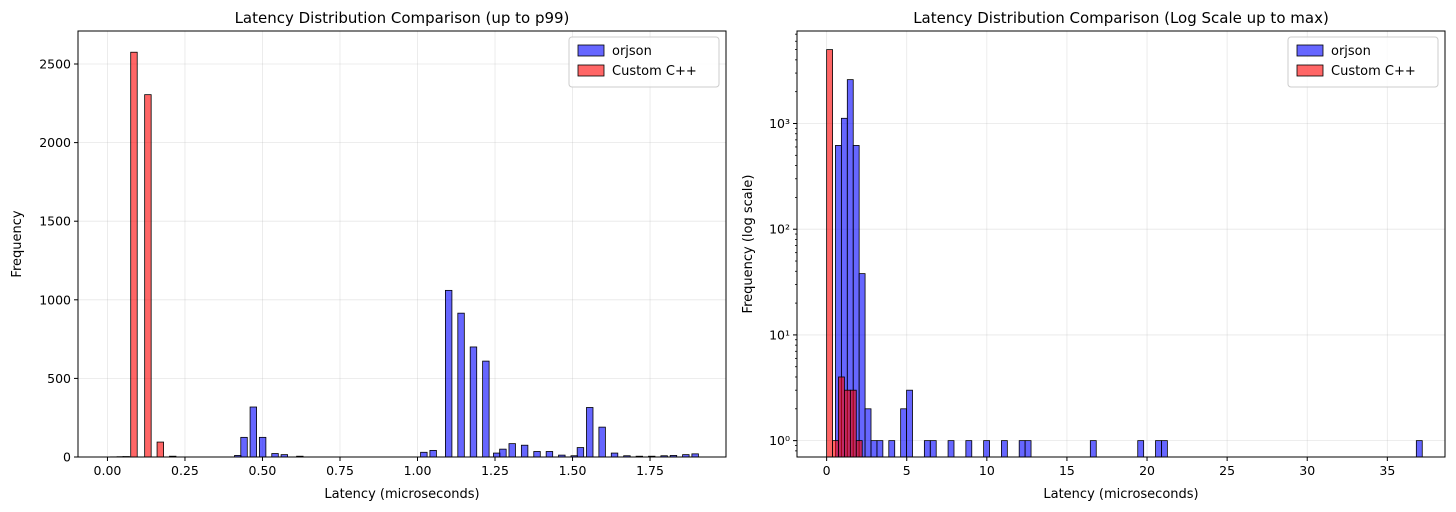 The image size is (1456, 512). What do you see at coordinates (340, 470) in the screenshot?
I see `x-tick-label: 0.75` at bounding box center [340, 470].